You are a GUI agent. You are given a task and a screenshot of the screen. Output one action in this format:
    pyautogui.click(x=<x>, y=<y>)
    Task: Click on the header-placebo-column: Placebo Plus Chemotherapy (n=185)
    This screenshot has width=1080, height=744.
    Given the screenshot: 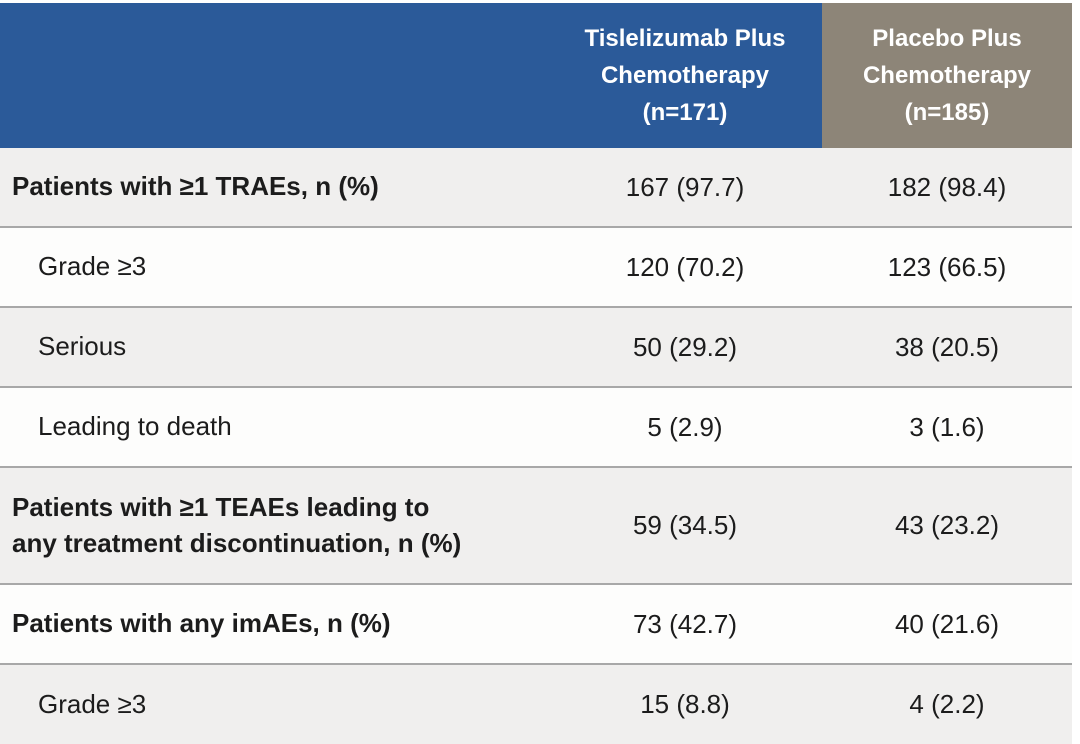 What is the action you would take?
    pyautogui.click(x=947, y=75)
    